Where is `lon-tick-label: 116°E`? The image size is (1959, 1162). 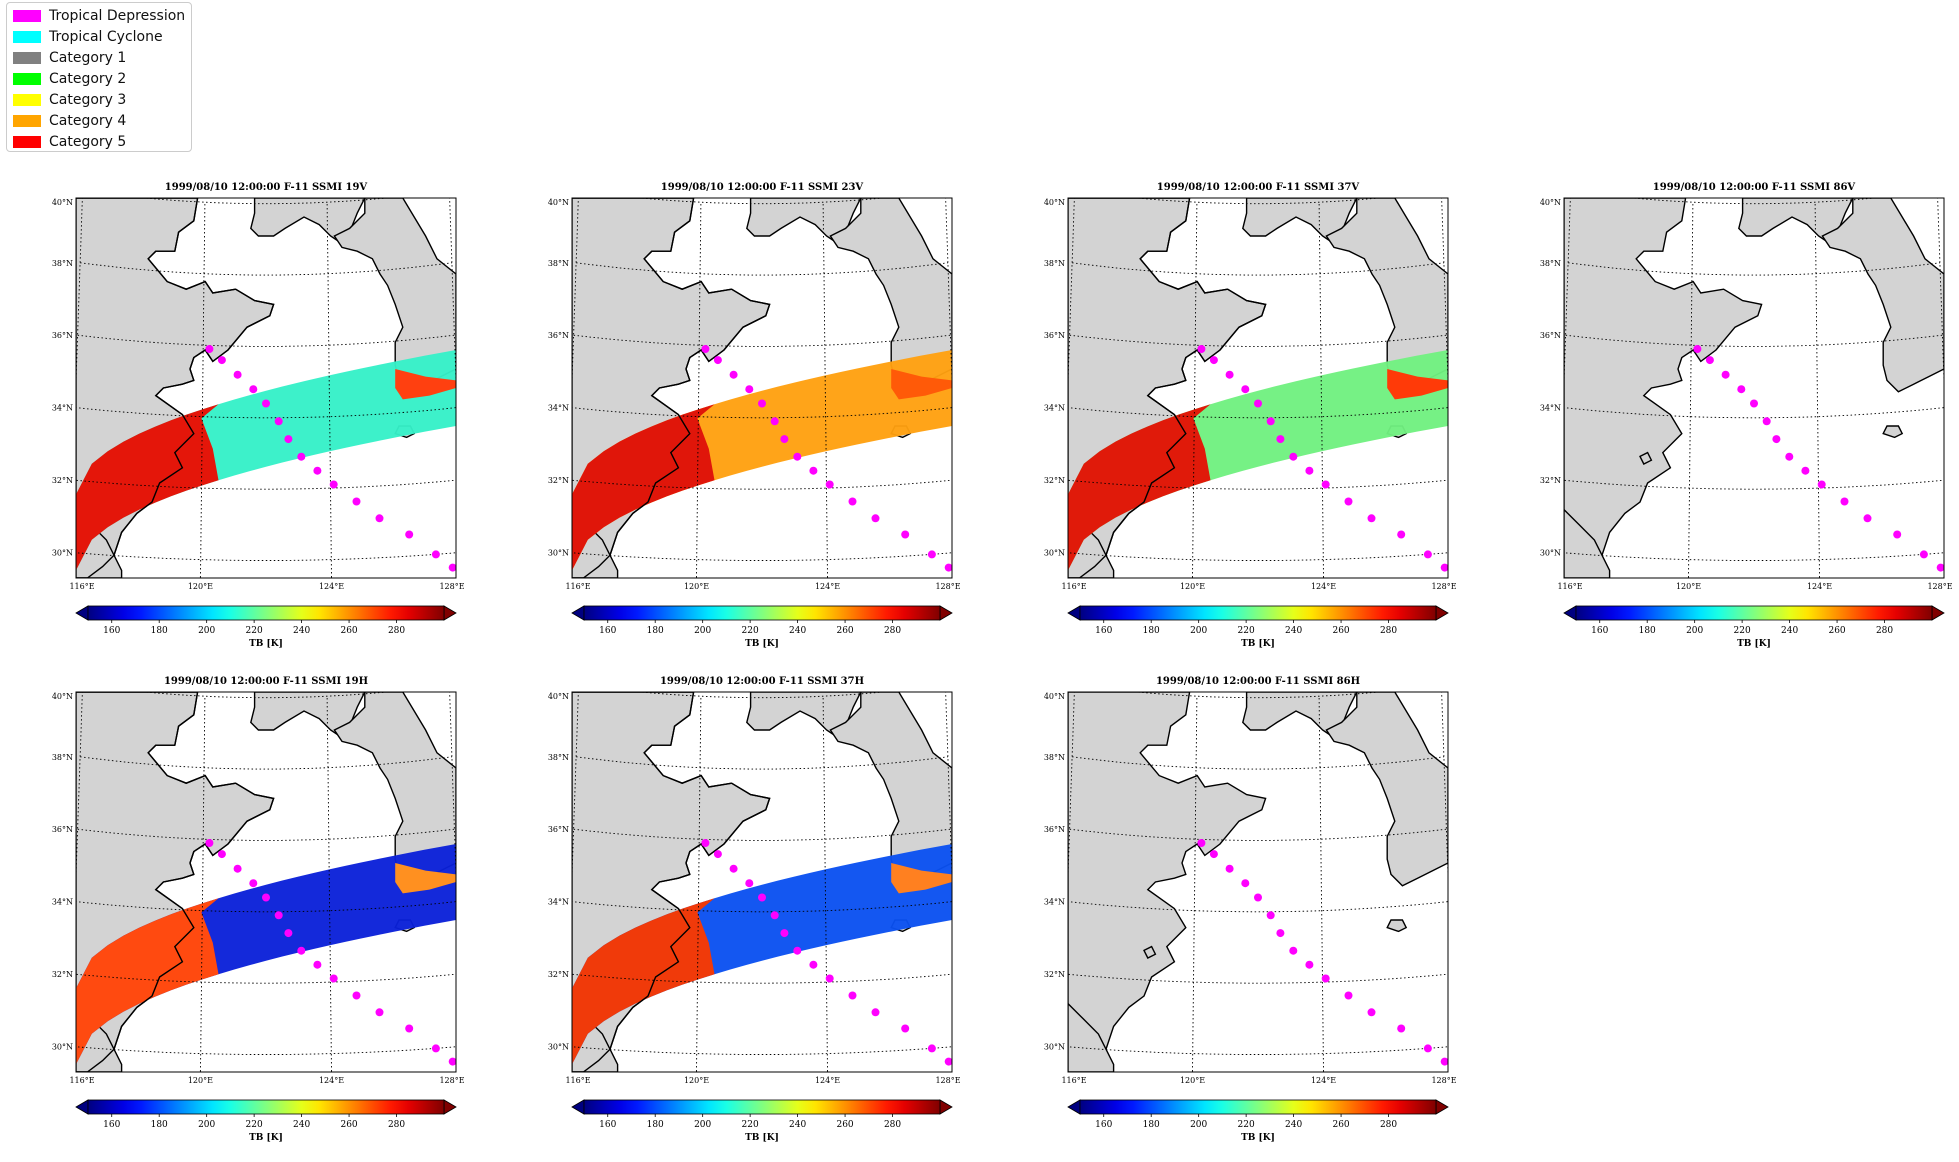
lon-tick-label: 116°E is located at coordinates (577, 1080).